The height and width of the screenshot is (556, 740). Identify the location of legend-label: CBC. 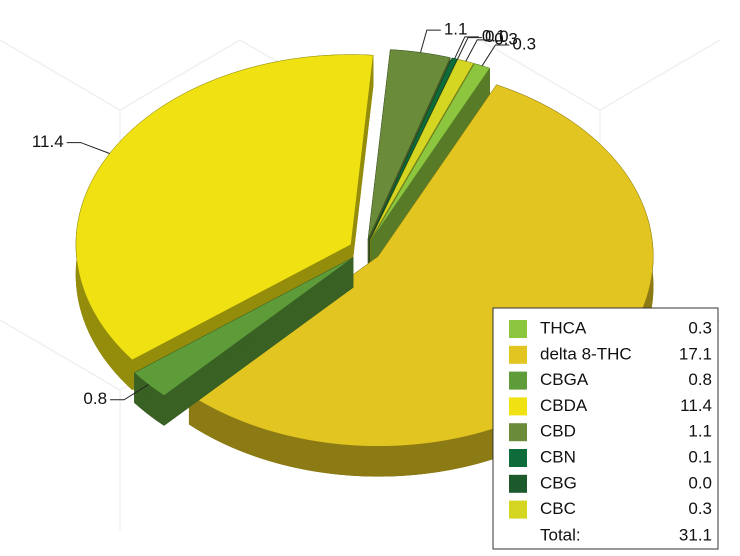
(558, 508).